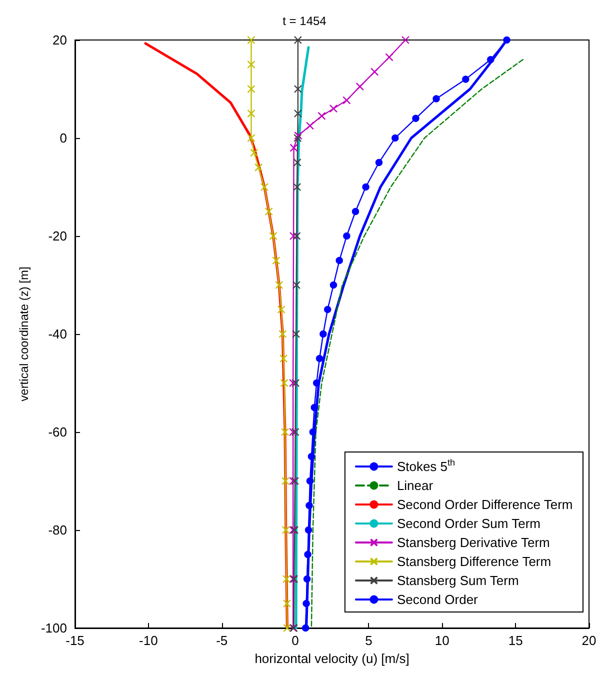 The height and width of the screenshot is (682, 609). What do you see at coordinates (437, 599) in the screenshot?
I see `legend-label: Second Order` at bounding box center [437, 599].